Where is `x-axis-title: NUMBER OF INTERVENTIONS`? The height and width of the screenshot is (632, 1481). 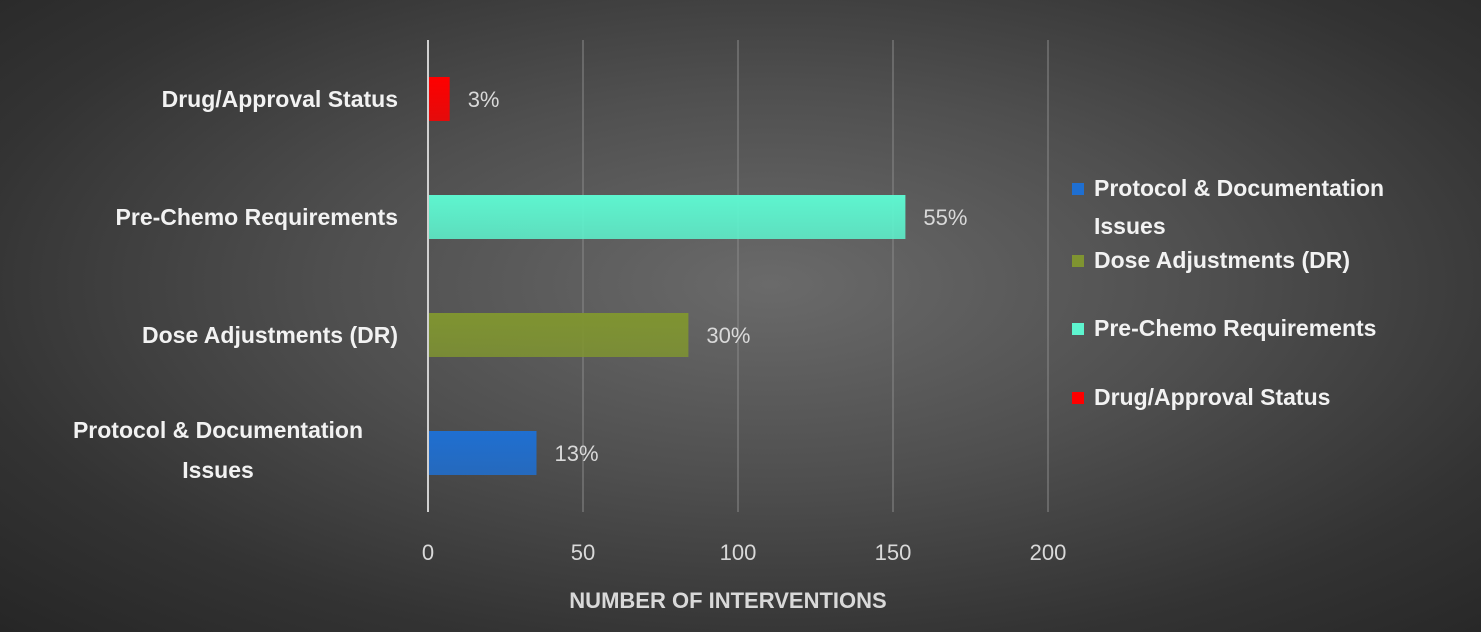
x-axis-title: NUMBER OF INTERVENTIONS is located at coordinates (727, 600).